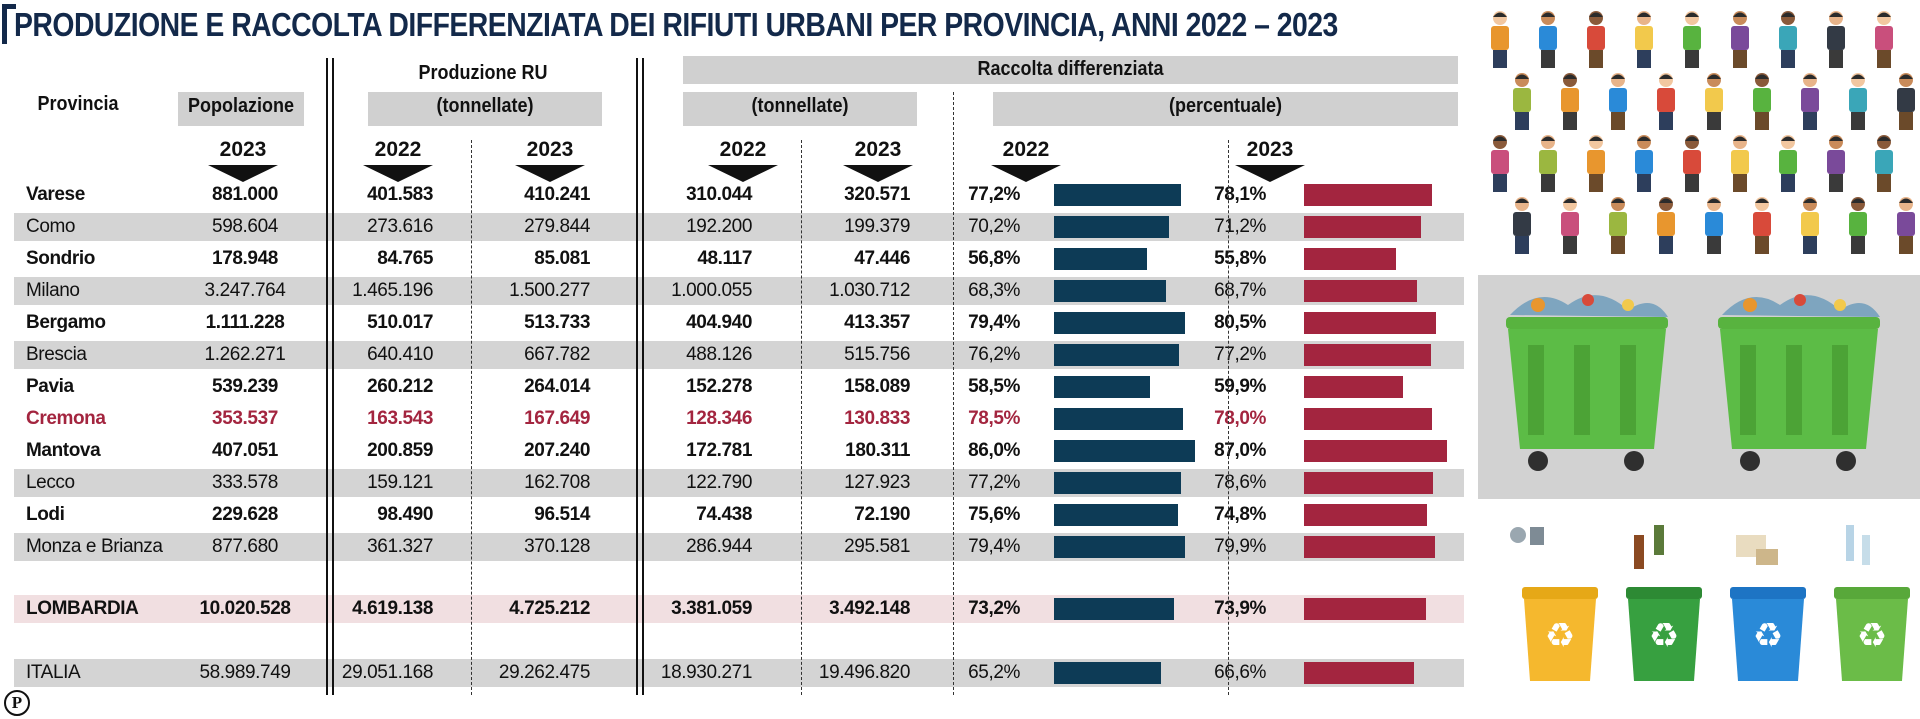 This screenshot has width=1920, height=719. What do you see at coordinates (719, 386) in the screenshot?
I see `cell-rd22: 152.278` at bounding box center [719, 386].